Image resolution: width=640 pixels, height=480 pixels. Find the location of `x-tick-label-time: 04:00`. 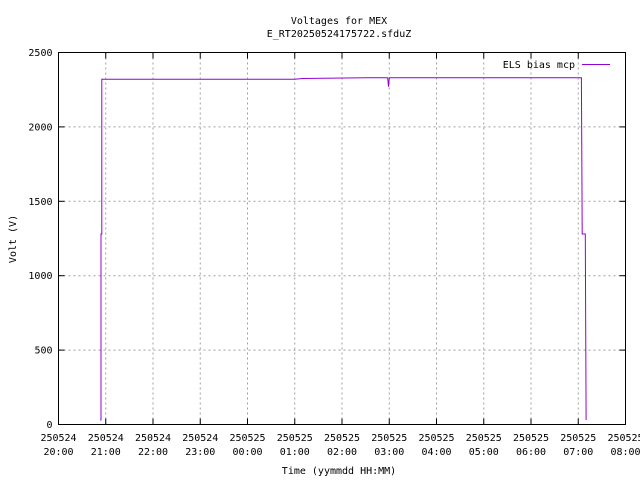

x-tick-label-time: 04:00 is located at coordinates (436, 452).